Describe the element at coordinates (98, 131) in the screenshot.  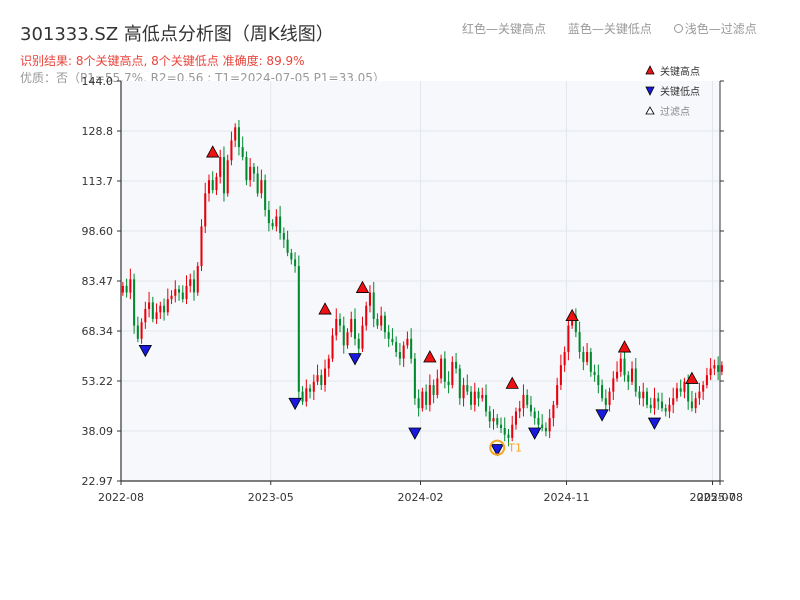
I see `y-tick-label: 128.8` at that location.